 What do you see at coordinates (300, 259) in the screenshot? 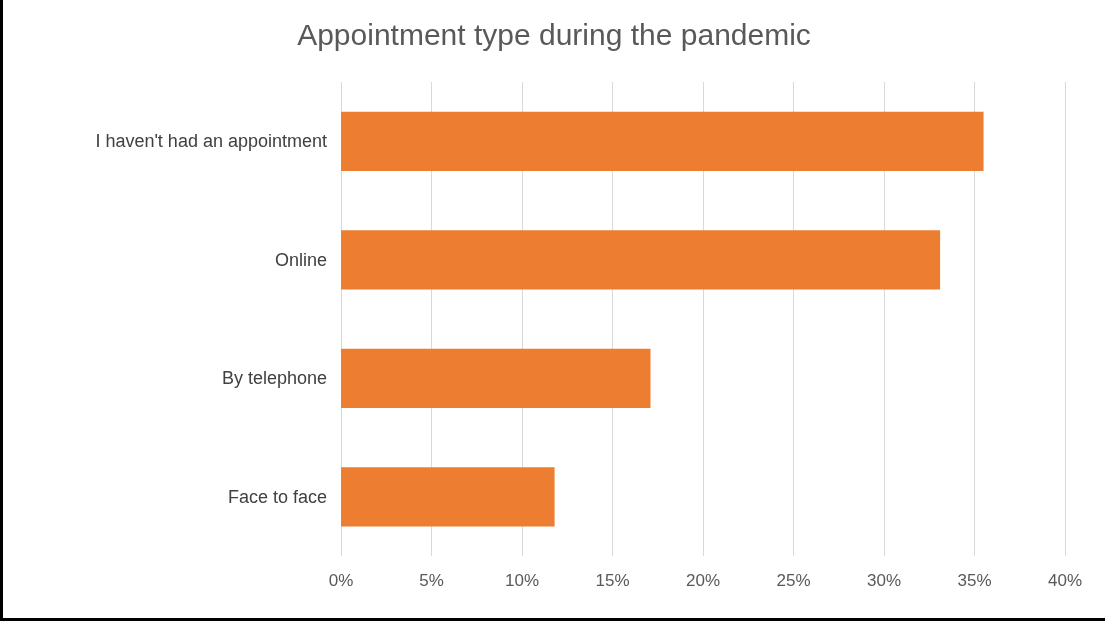
I see `y-tick-label: Online` at bounding box center [300, 259].